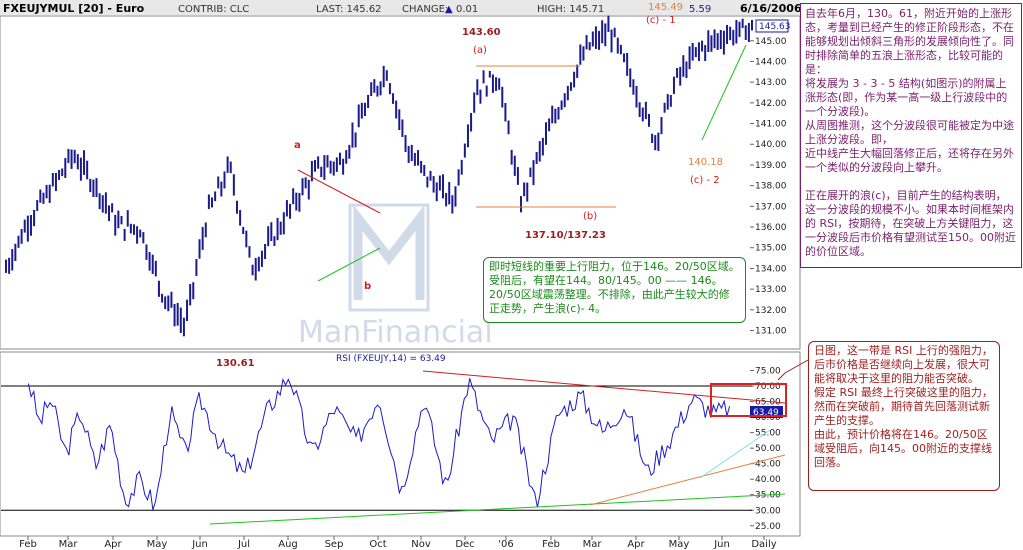  Describe the element at coordinates (771, 269) in the screenshot. I see `price-y-tick-label: 134.00` at that location.